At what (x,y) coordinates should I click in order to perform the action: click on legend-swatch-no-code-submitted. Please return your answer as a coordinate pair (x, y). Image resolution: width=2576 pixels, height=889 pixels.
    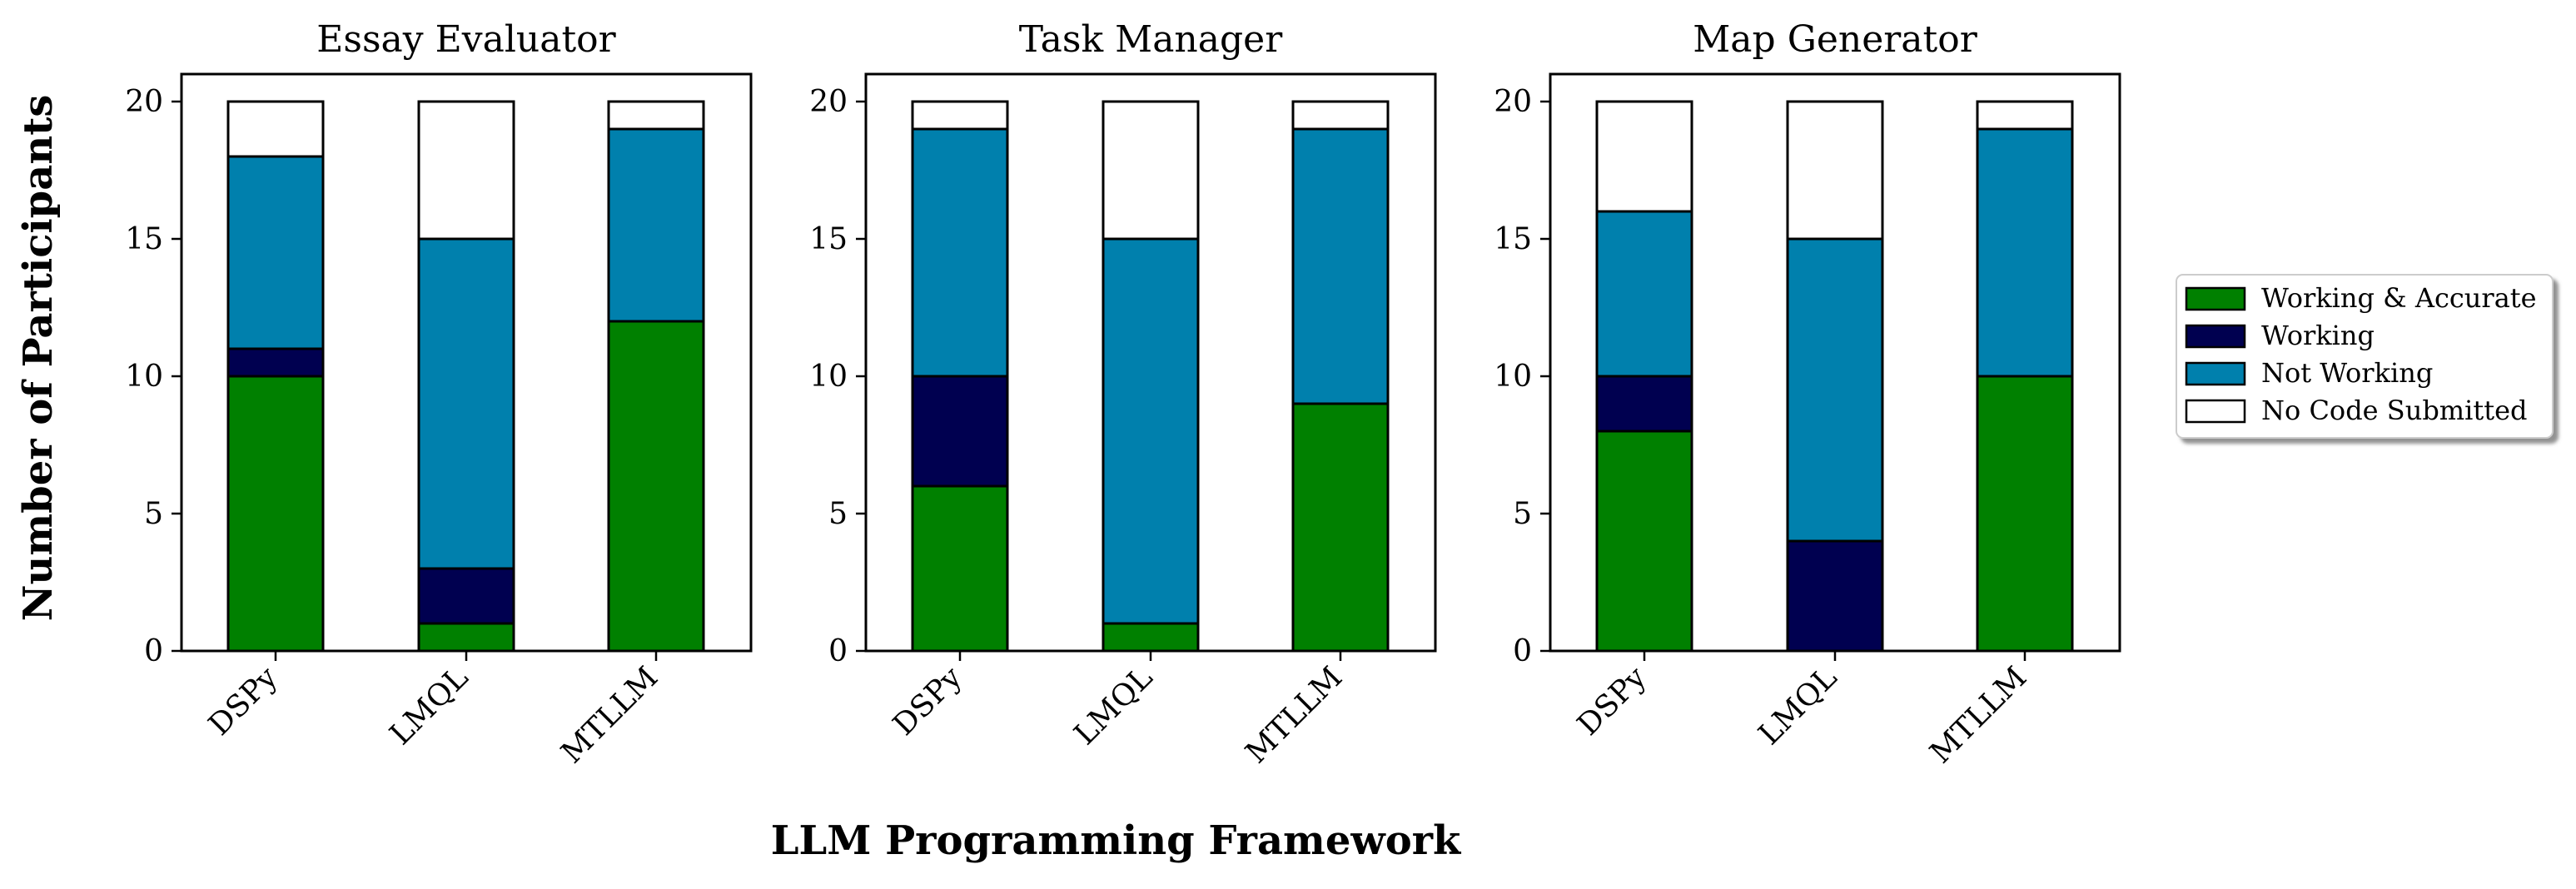
    Looking at the image, I should click on (2215, 411).